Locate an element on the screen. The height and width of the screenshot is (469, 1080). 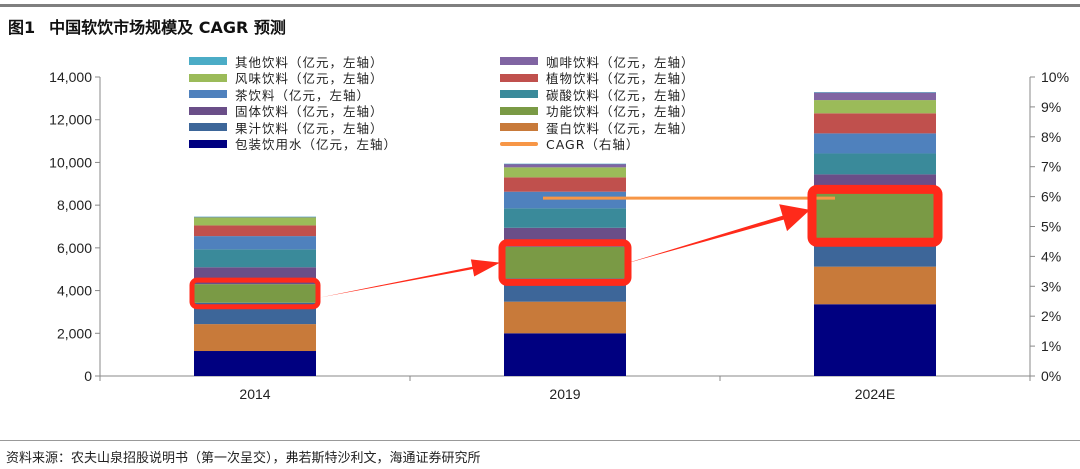
legend-item: 其他饮料（亿元，左轴） is located at coordinates (293, 61).